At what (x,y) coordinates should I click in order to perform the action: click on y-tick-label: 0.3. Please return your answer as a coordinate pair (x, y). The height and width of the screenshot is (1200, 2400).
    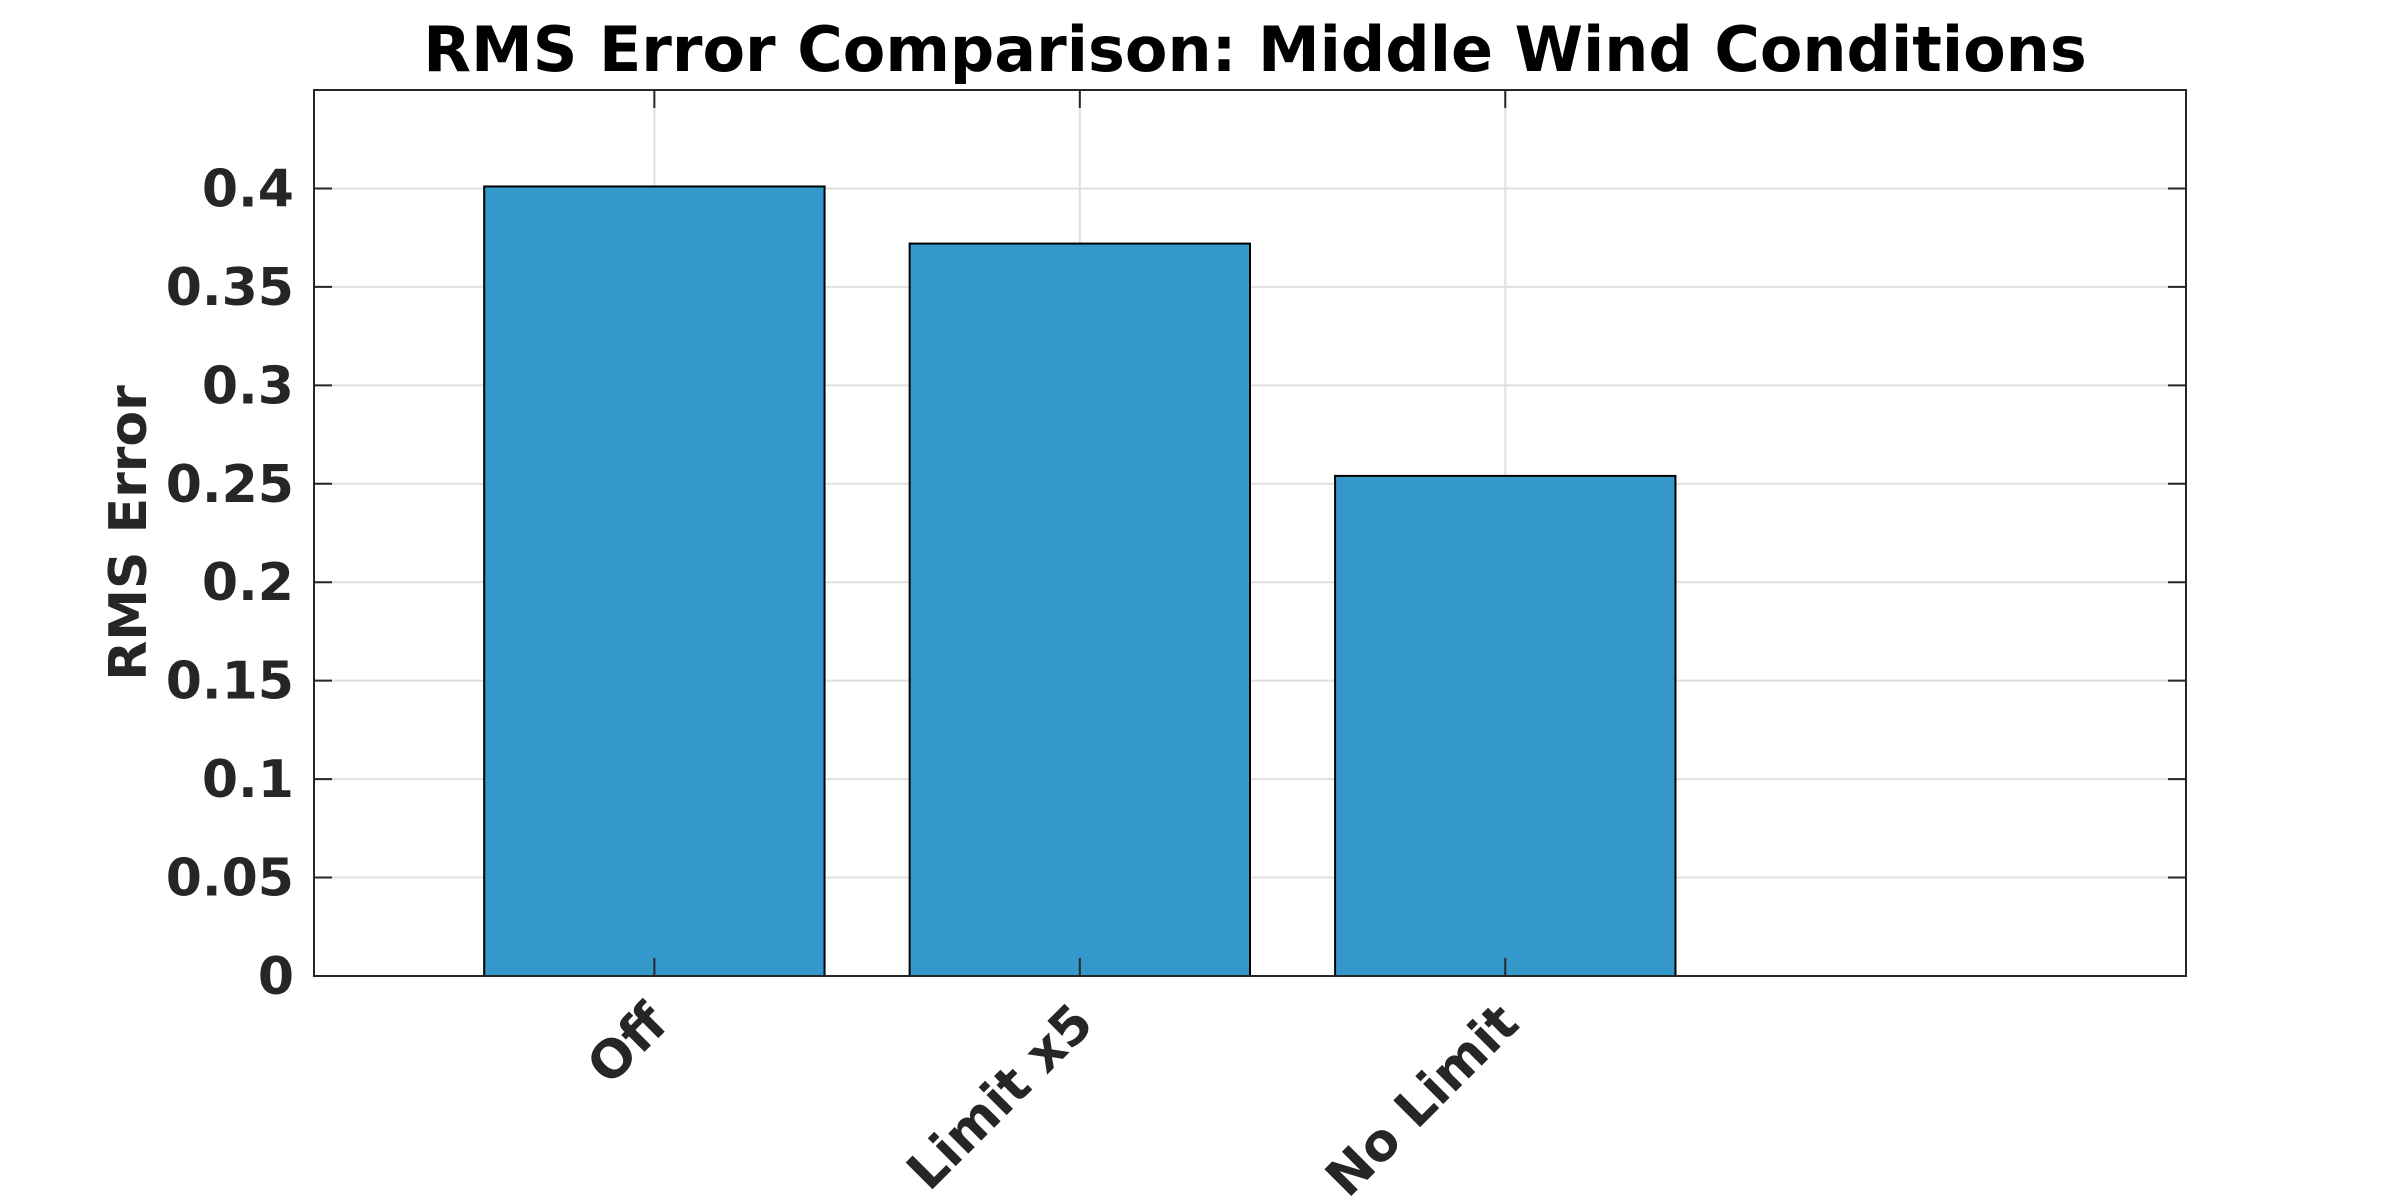
    Looking at the image, I should click on (248, 386).